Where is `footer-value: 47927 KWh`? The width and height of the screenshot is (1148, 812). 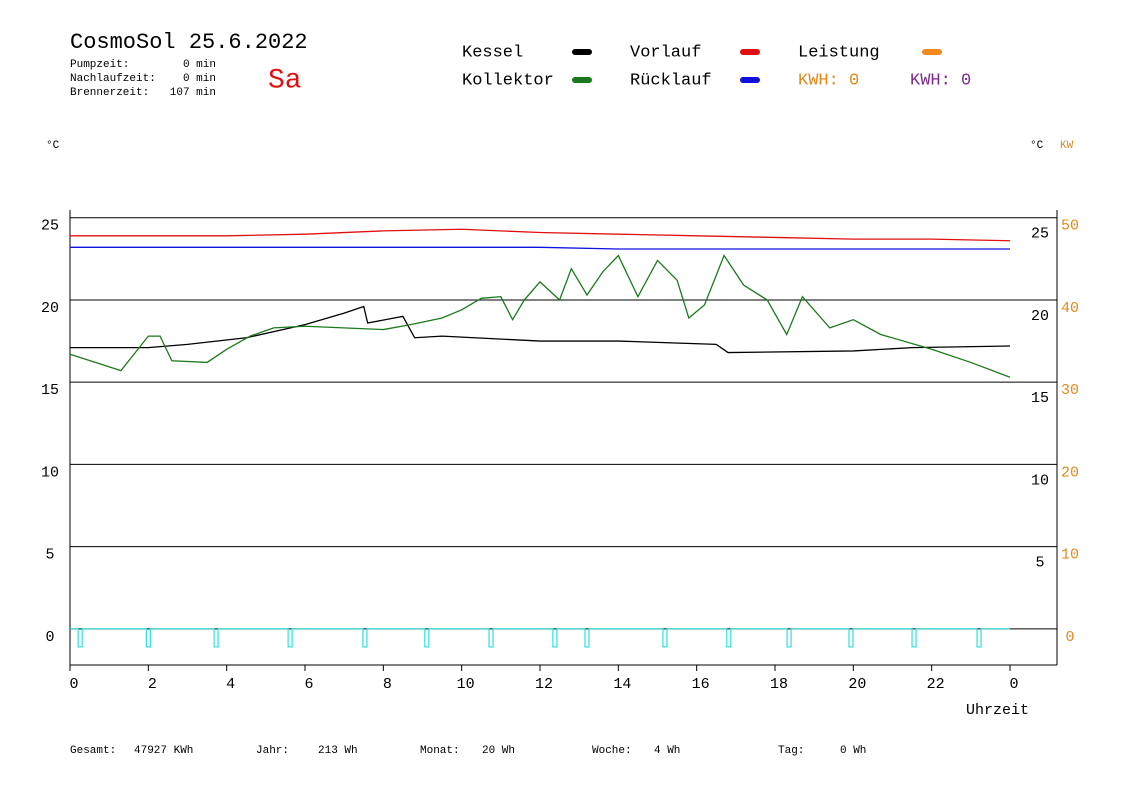 footer-value: 47927 KWh is located at coordinates (163, 751).